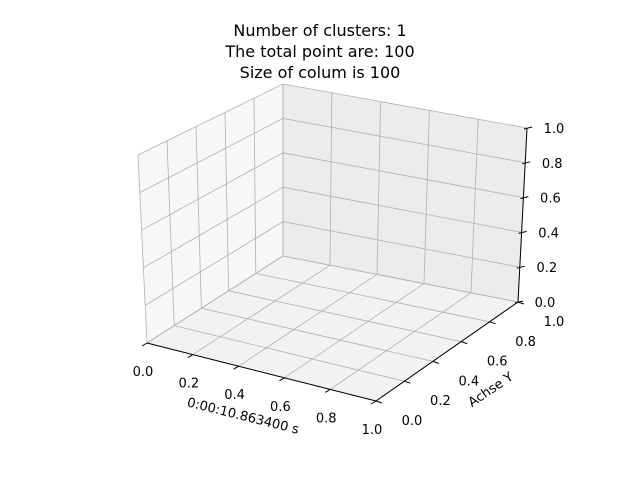 This screenshot has width=640, height=480. What do you see at coordinates (326, 418) in the screenshot?
I see `x-tick-label: 0.8` at bounding box center [326, 418].